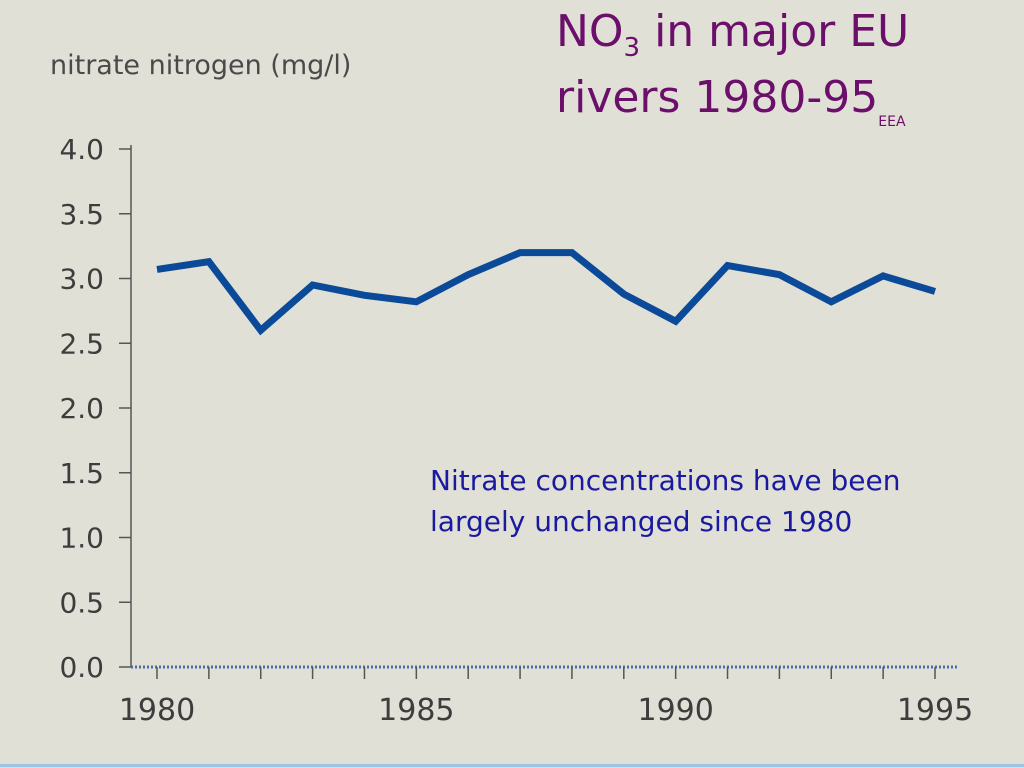  What do you see at coordinates (81, 538) in the screenshot?
I see `y-tick-label: 1.0` at bounding box center [81, 538].